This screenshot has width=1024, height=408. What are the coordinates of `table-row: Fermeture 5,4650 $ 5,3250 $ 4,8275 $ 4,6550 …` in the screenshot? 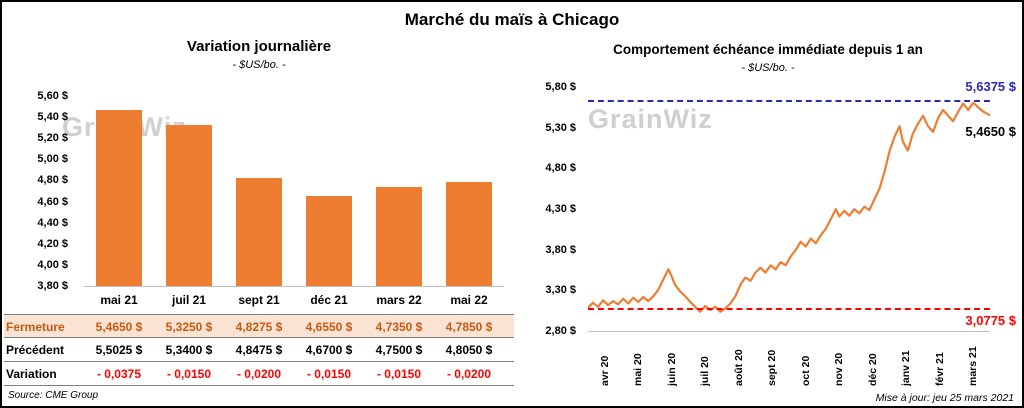 It's located at (259, 326).